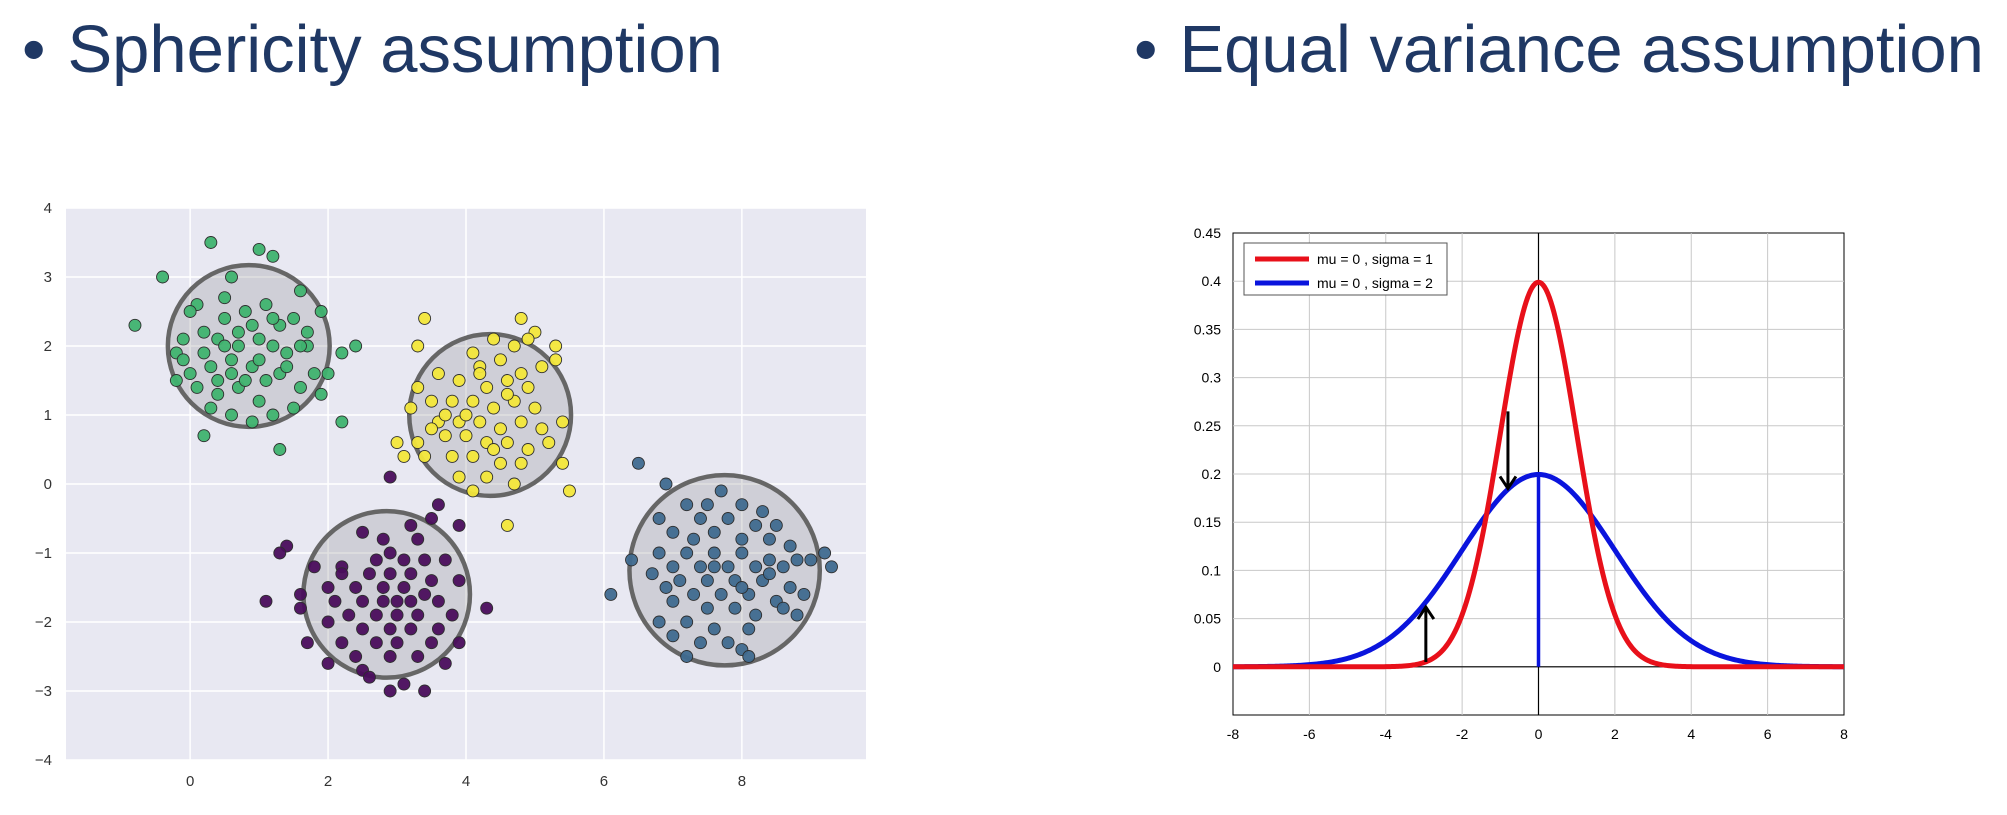 Image resolution: width=2007 pixels, height=815 pixels. What do you see at coordinates (1615, 734) in the screenshot?
I see `x-tick-label: 2` at bounding box center [1615, 734].